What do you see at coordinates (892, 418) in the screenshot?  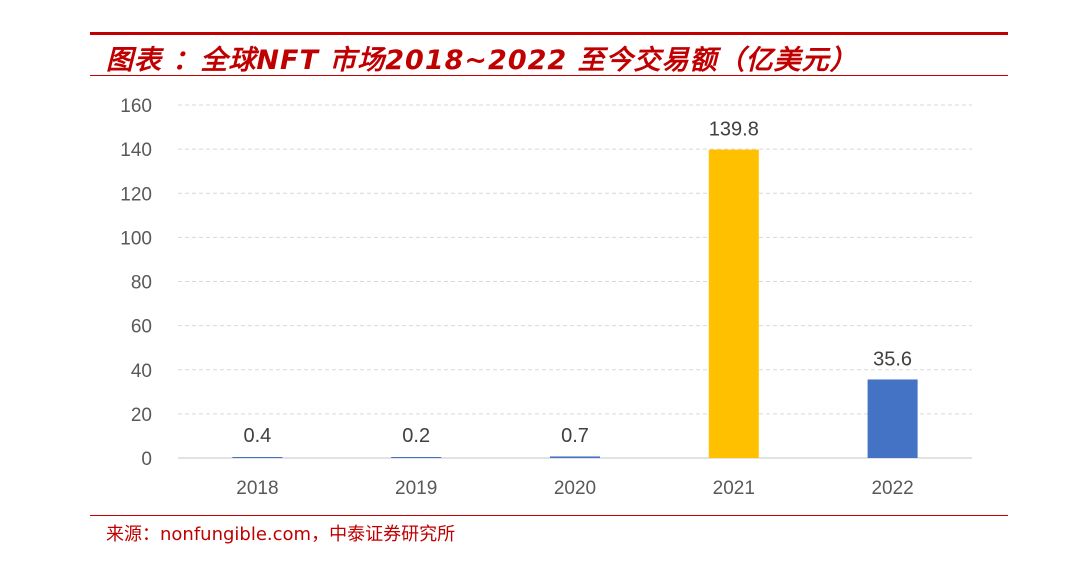 I see `bar-2022` at bounding box center [892, 418].